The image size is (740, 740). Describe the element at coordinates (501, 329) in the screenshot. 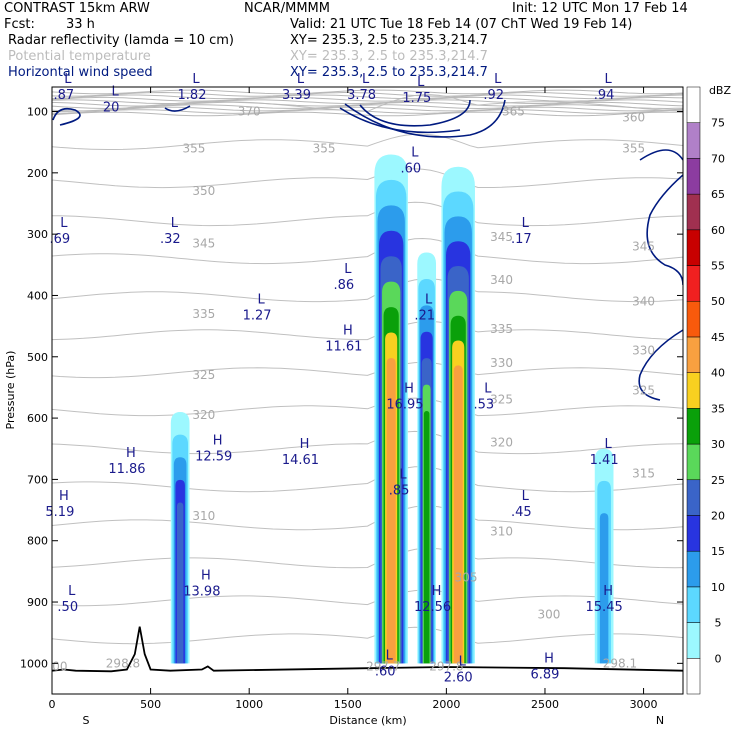

I see `theta-label: 335` at that location.